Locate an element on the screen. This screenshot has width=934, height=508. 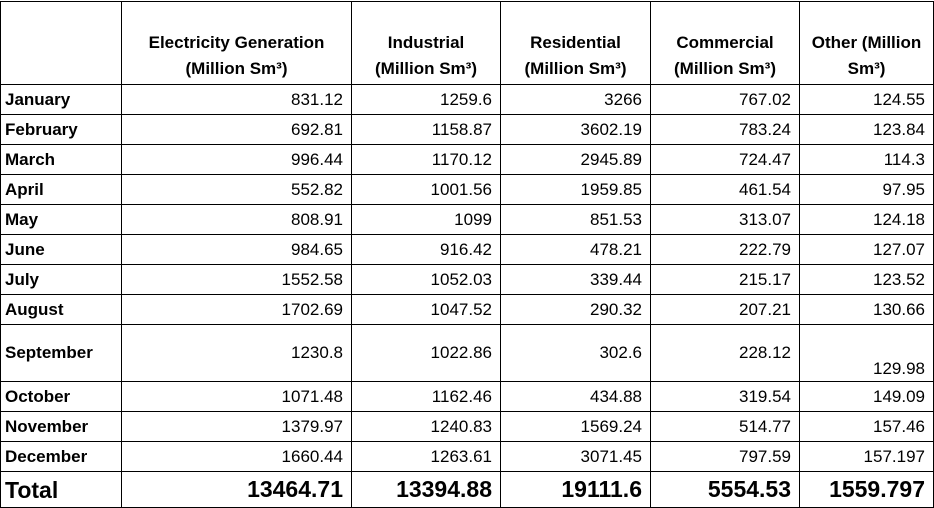
value-cell: 1170.12 is located at coordinates (426, 159).